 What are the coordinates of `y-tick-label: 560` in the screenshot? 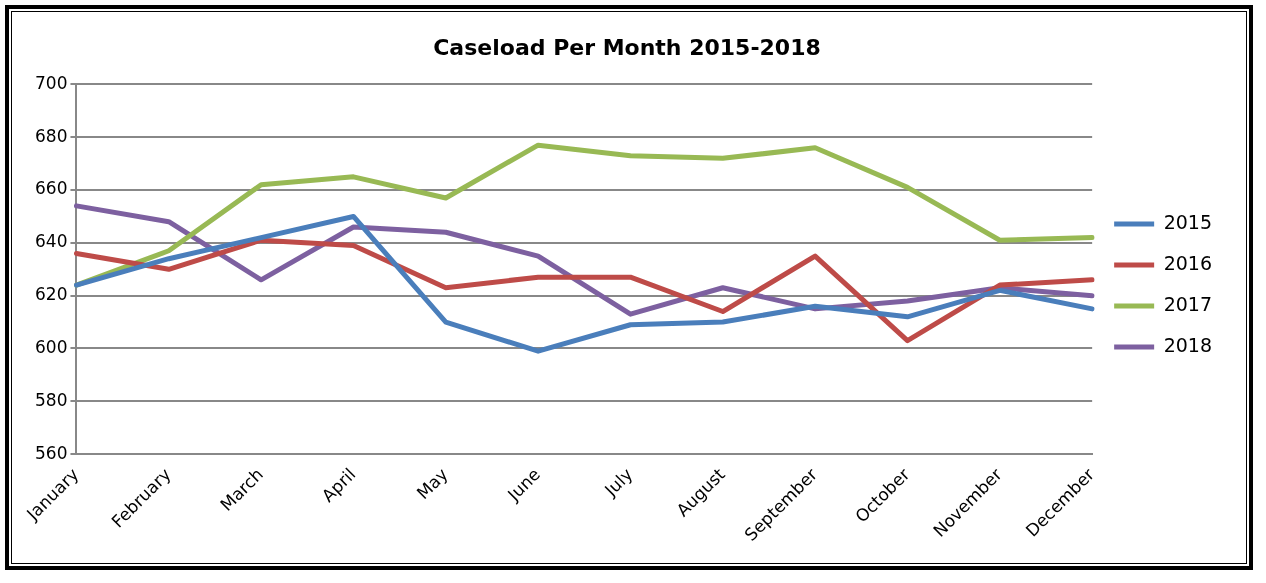 It's located at (51, 452).